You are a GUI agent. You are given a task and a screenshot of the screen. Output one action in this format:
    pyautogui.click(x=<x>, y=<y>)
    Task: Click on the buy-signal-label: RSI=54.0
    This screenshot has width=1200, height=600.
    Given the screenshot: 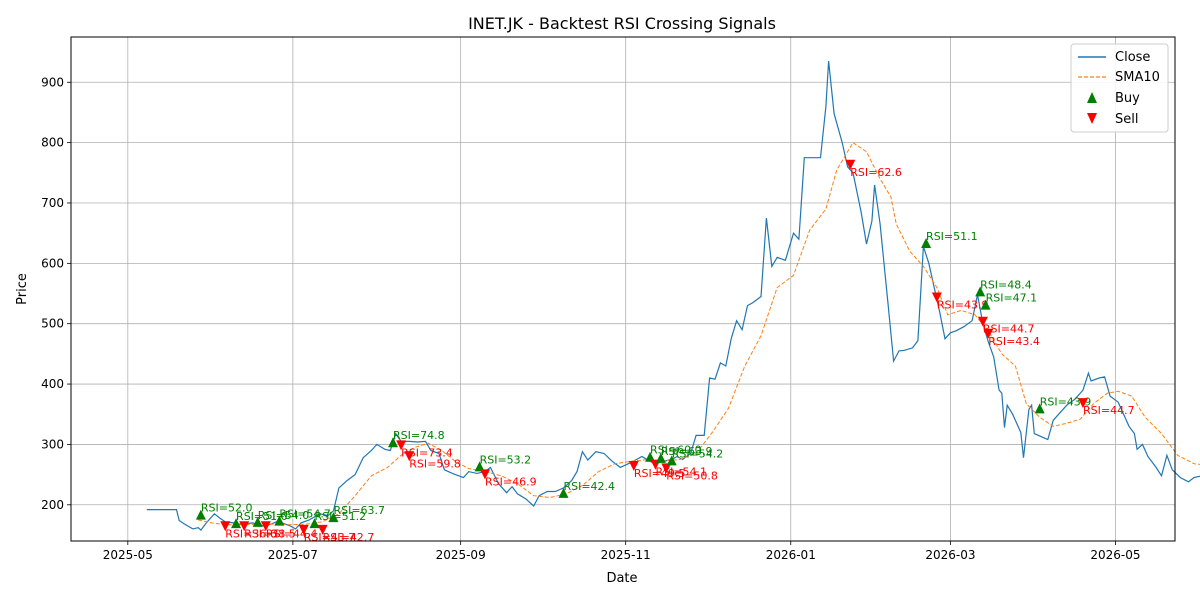 What is the action you would take?
    pyautogui.click(x=284, y=515)
    